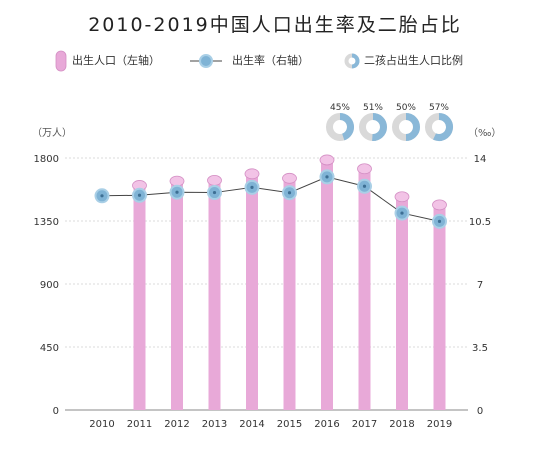 The image size is (550, 461). What do you see at coordinates (364, 289) in the screenshot?
I see `bar-2017` at bounding box center [364, 289].